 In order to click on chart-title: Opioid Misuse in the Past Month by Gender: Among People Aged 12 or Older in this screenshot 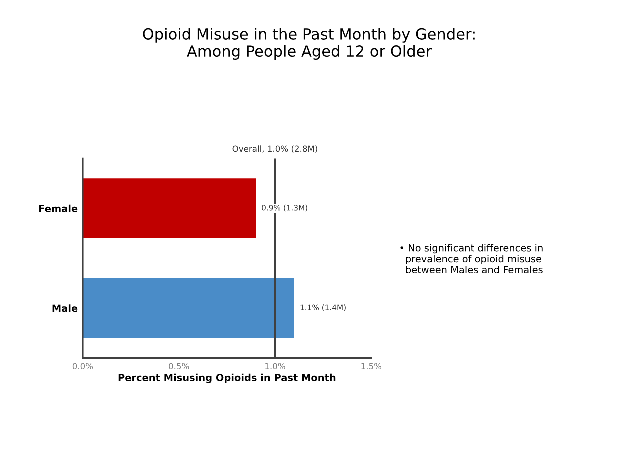, I will do `click(309, 44)`.